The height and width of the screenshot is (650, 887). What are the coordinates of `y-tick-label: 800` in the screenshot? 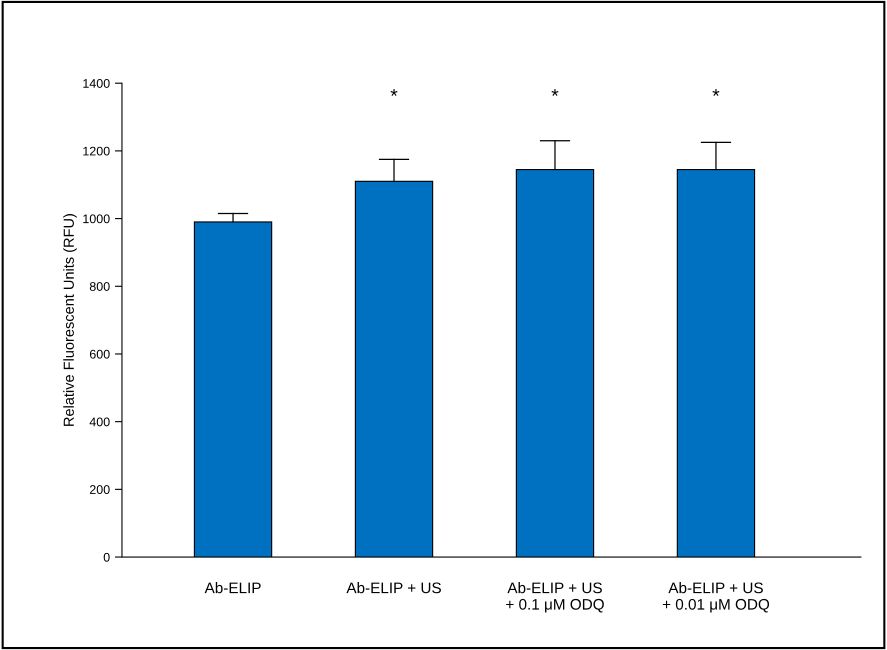 It's located at (100, 286).